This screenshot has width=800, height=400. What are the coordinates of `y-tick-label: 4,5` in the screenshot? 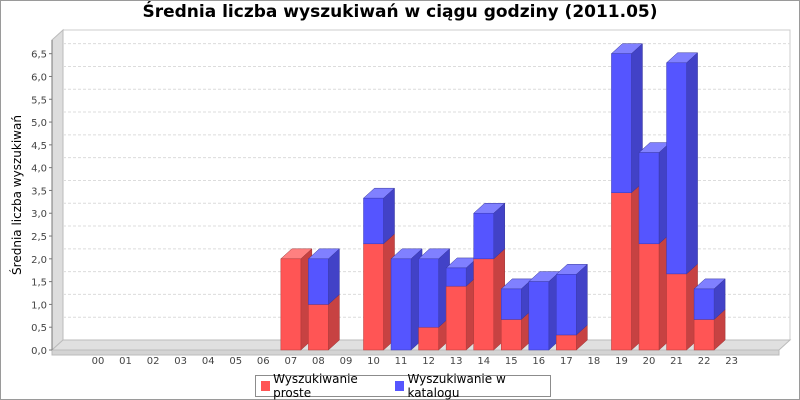 It's located at (39, 146).